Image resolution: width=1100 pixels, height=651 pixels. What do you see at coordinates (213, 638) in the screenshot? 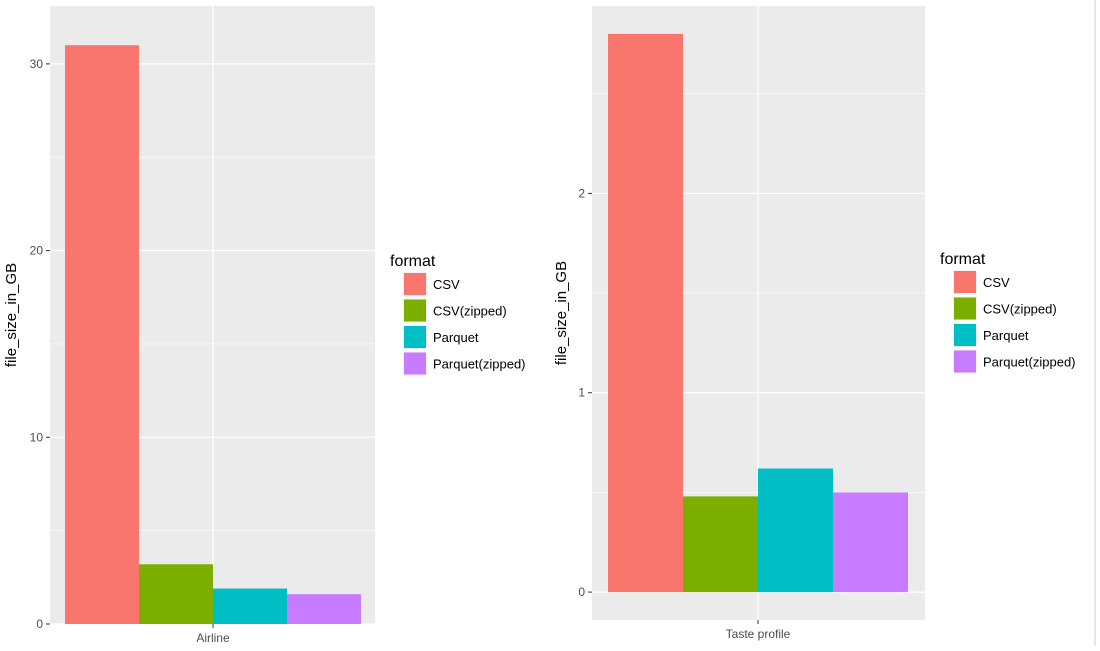
I see `x-tick-label: Airline` at bounding box center [213, 638].